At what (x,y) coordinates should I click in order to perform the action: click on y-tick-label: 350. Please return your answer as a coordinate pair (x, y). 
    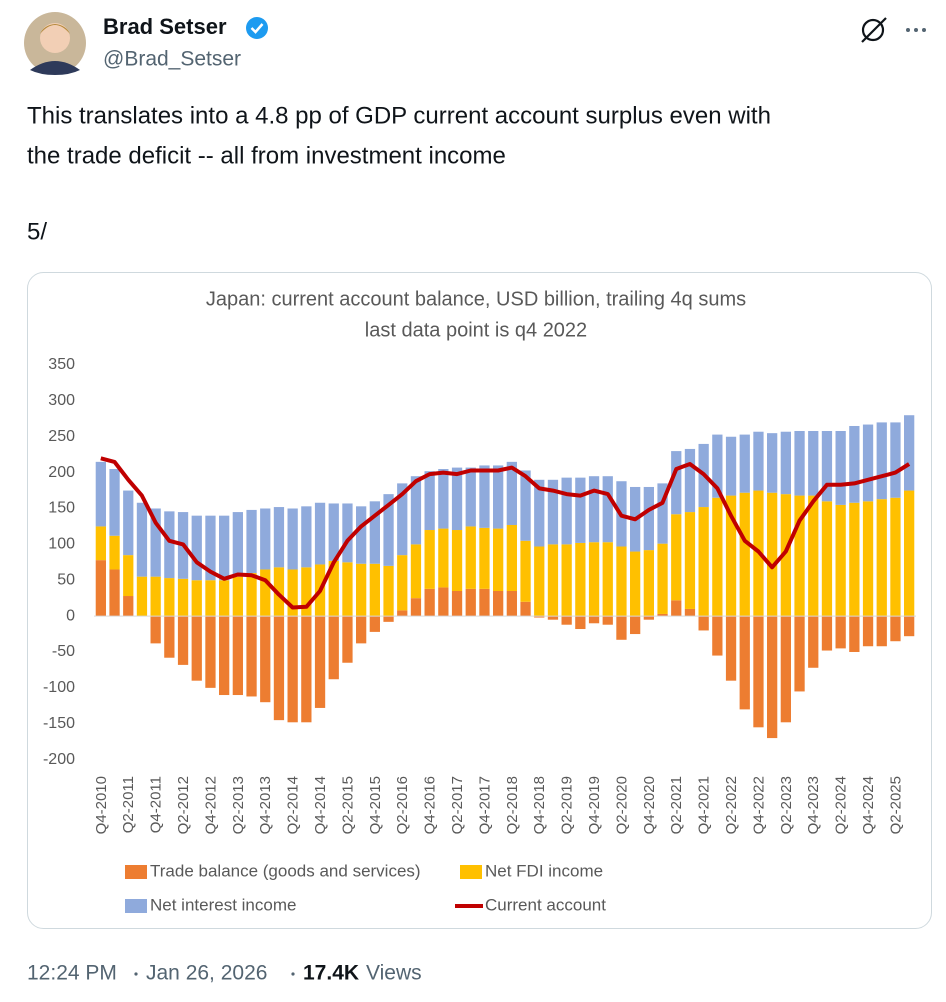
    Looking at the image, I should click on (61, 364).